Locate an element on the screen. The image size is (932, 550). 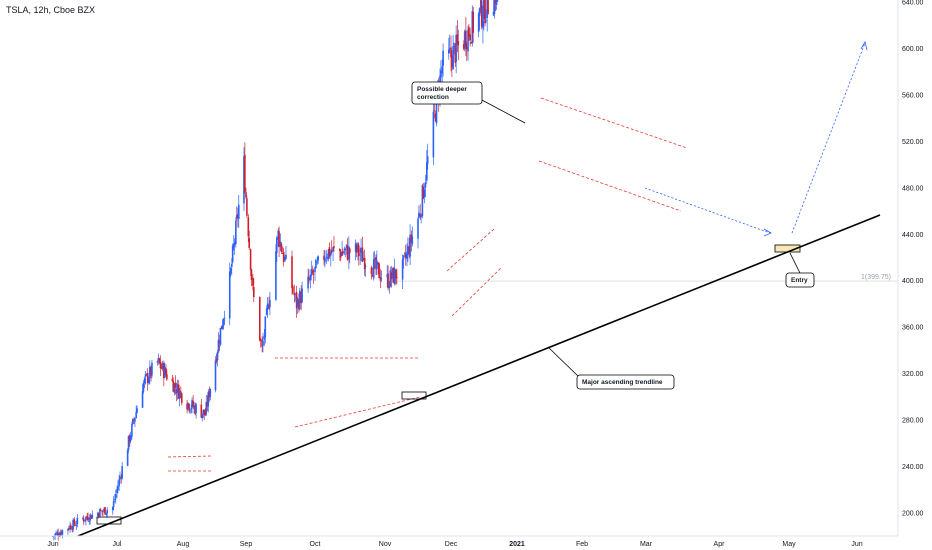
x-tick-label: 2021 is located at coordinates (517, 544).